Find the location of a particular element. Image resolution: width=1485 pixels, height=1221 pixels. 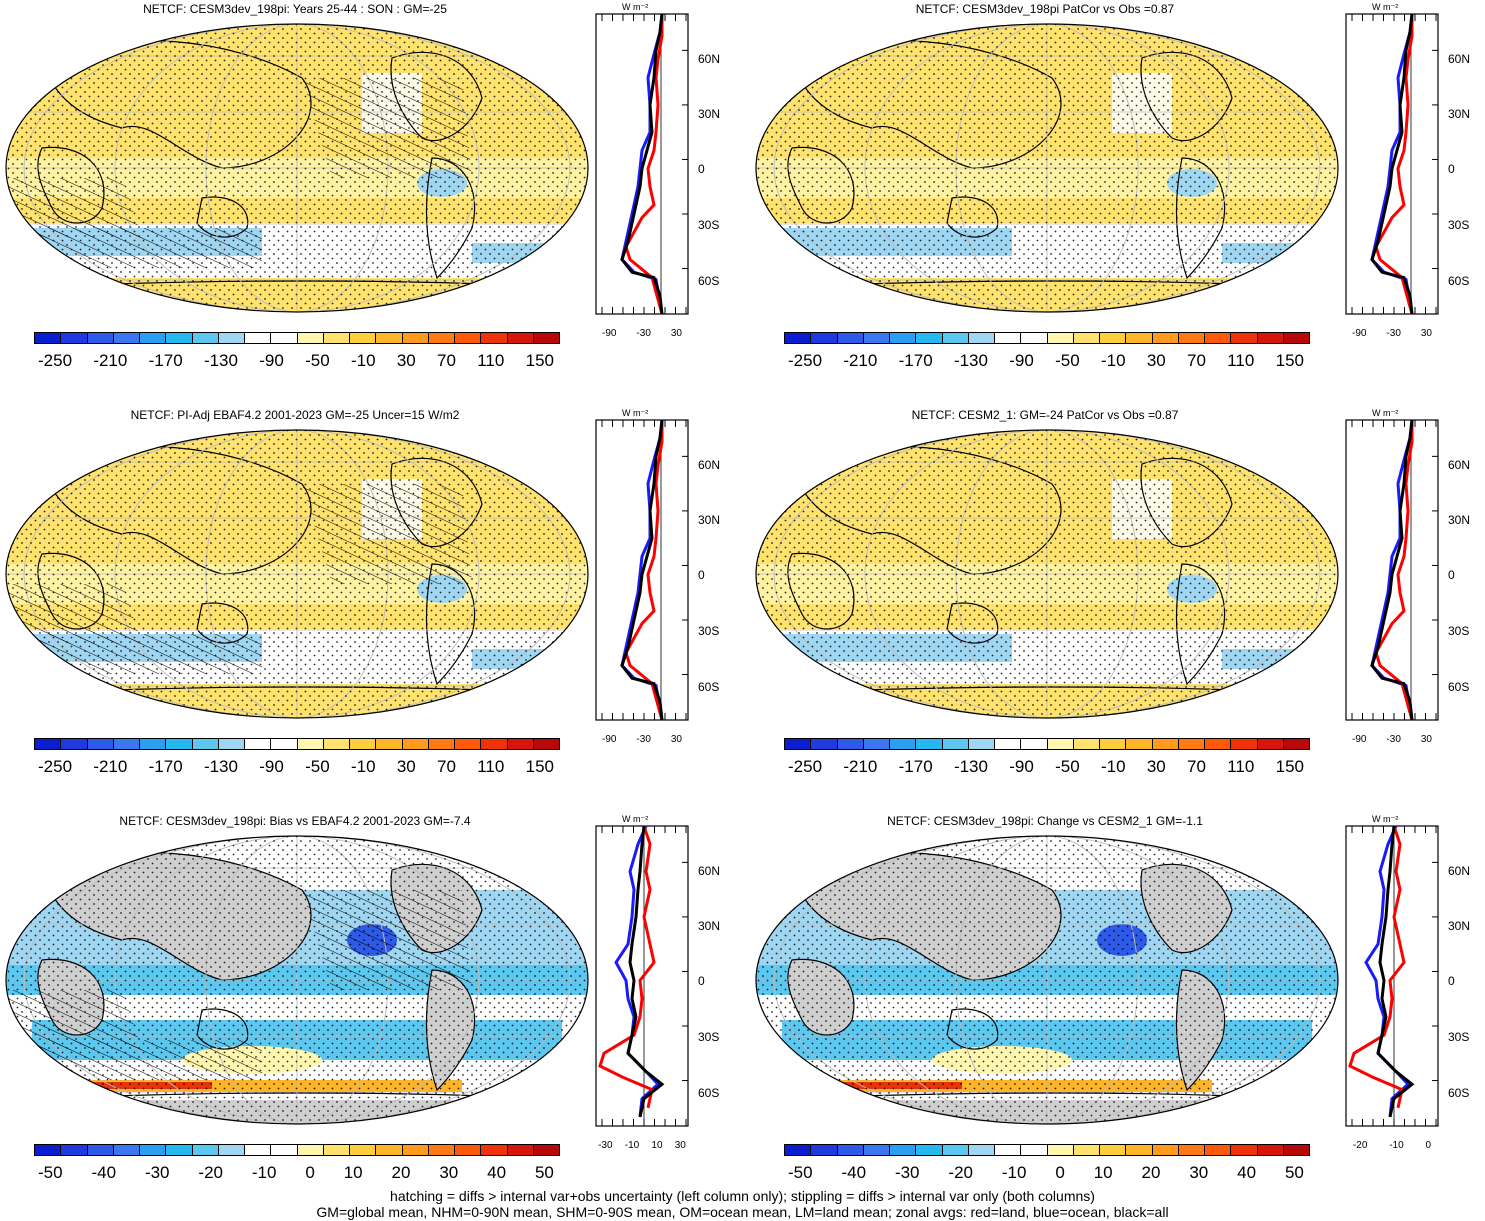

zonal-x-tick: 30 is located at coordinates (680, 1145).